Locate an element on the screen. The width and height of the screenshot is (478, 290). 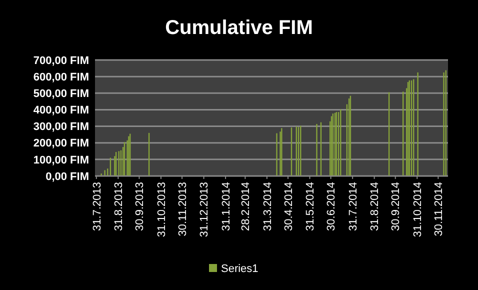
legend-label: Series1 is located at coordinates (239, 268).